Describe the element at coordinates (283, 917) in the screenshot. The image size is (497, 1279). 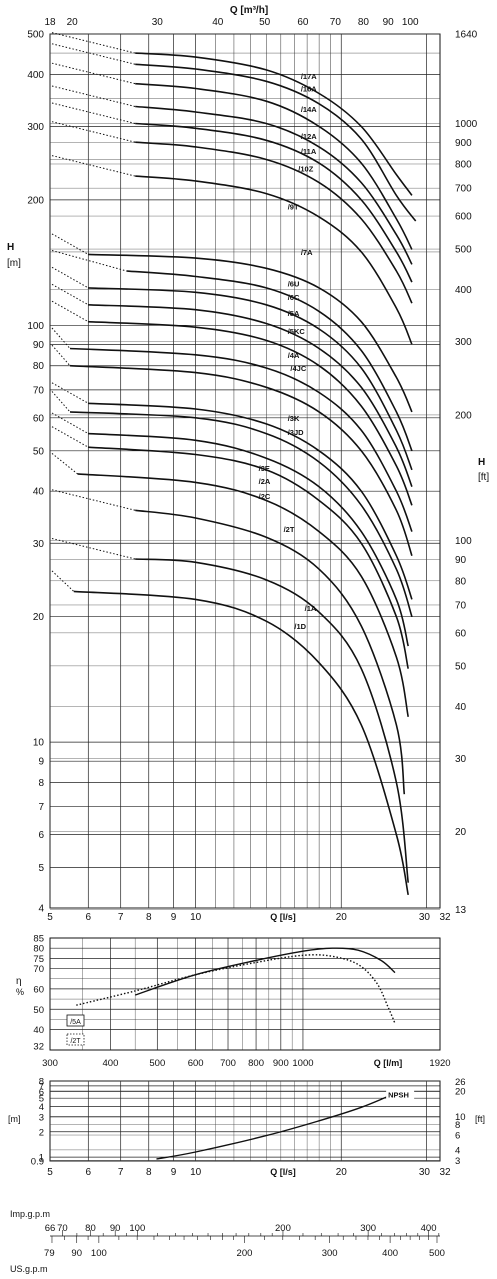
I see `head-x-axis-title: Q [l/s]` at that location.